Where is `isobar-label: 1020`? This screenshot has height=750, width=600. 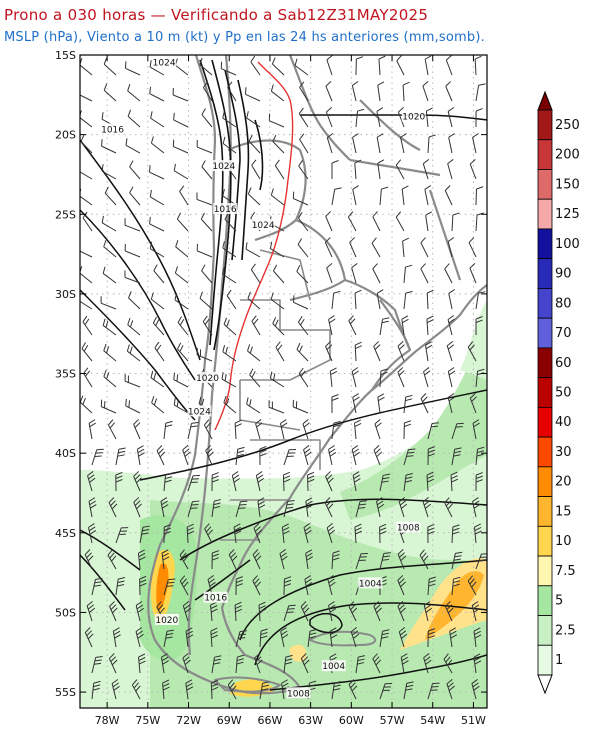 isobar-label: 1020 is located at coordinates (207, 379).